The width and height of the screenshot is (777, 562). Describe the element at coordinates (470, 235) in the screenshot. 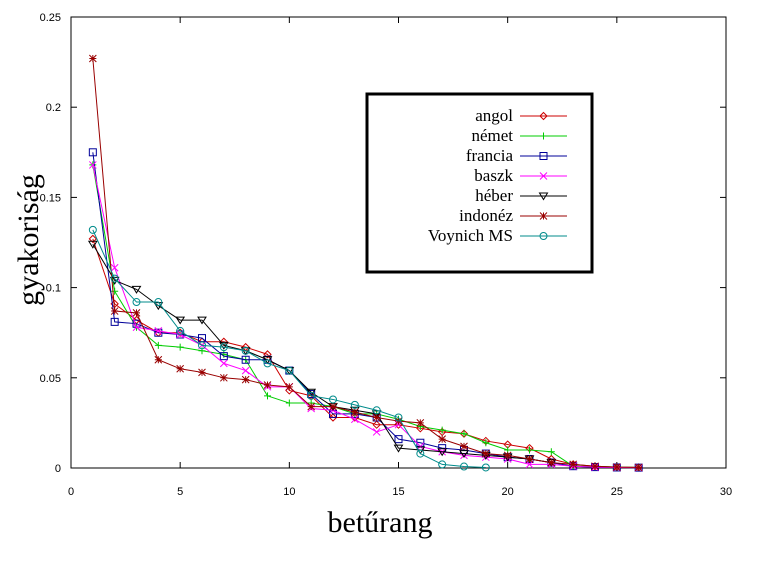

I see `legend-label: Voynich MS` at that location.